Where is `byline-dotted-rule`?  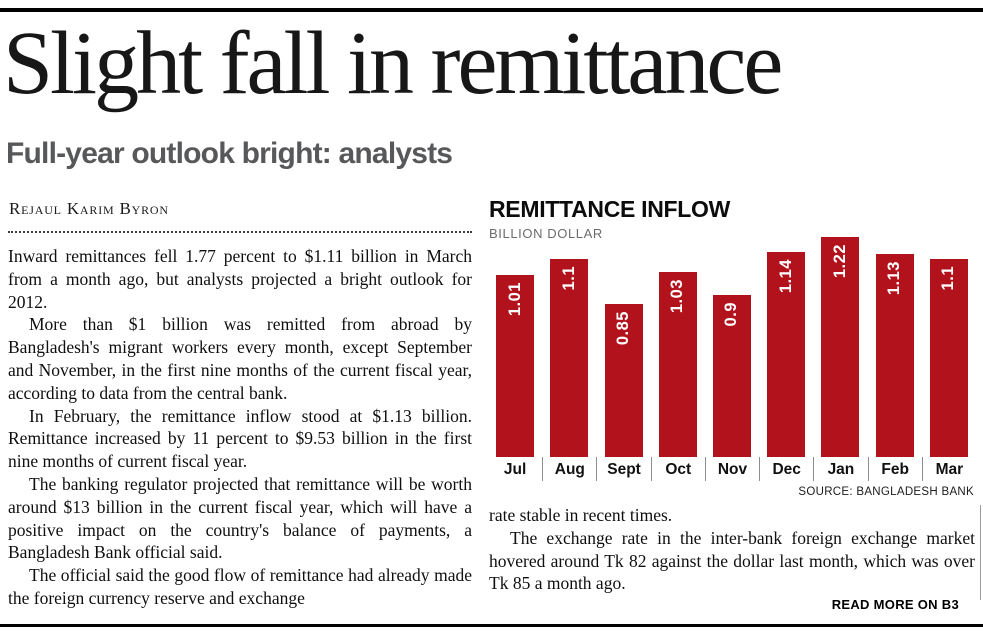
byline-dotted-rule is located at coordinates (240, 232).